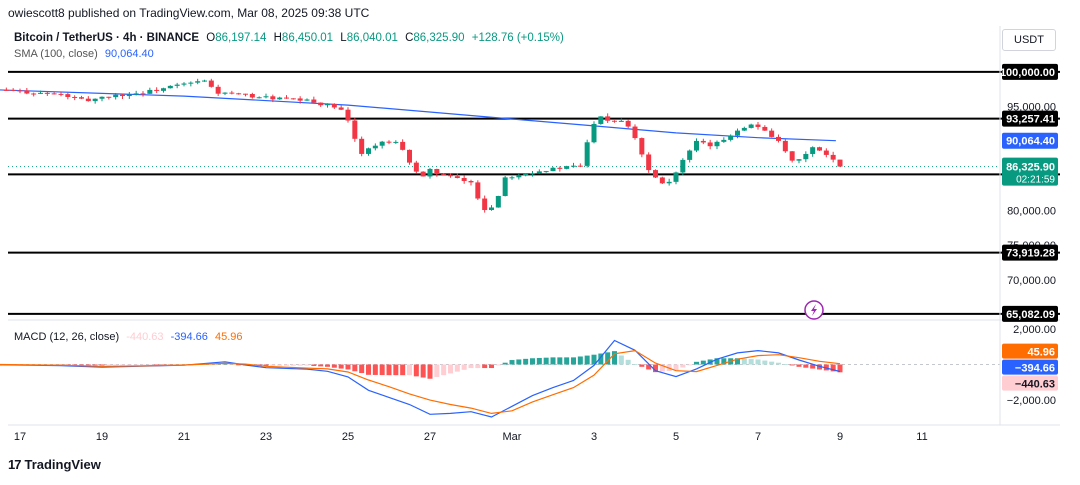  I want to click on macd-signal-line, so click(420, 382).